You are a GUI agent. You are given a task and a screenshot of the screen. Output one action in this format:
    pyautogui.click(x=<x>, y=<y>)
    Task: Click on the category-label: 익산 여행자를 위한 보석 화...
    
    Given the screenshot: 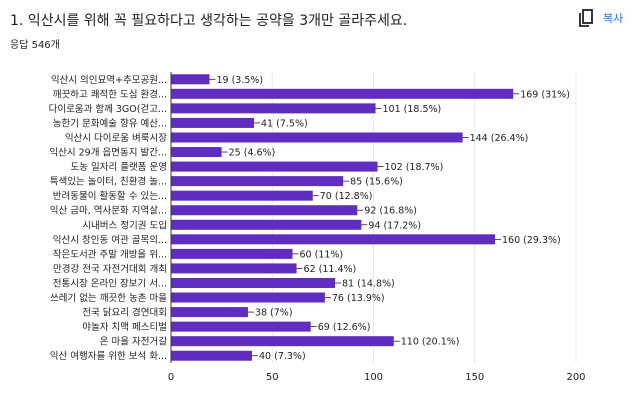 What is the action you would take?
    pyautogui.click(x=108, y=356)
    